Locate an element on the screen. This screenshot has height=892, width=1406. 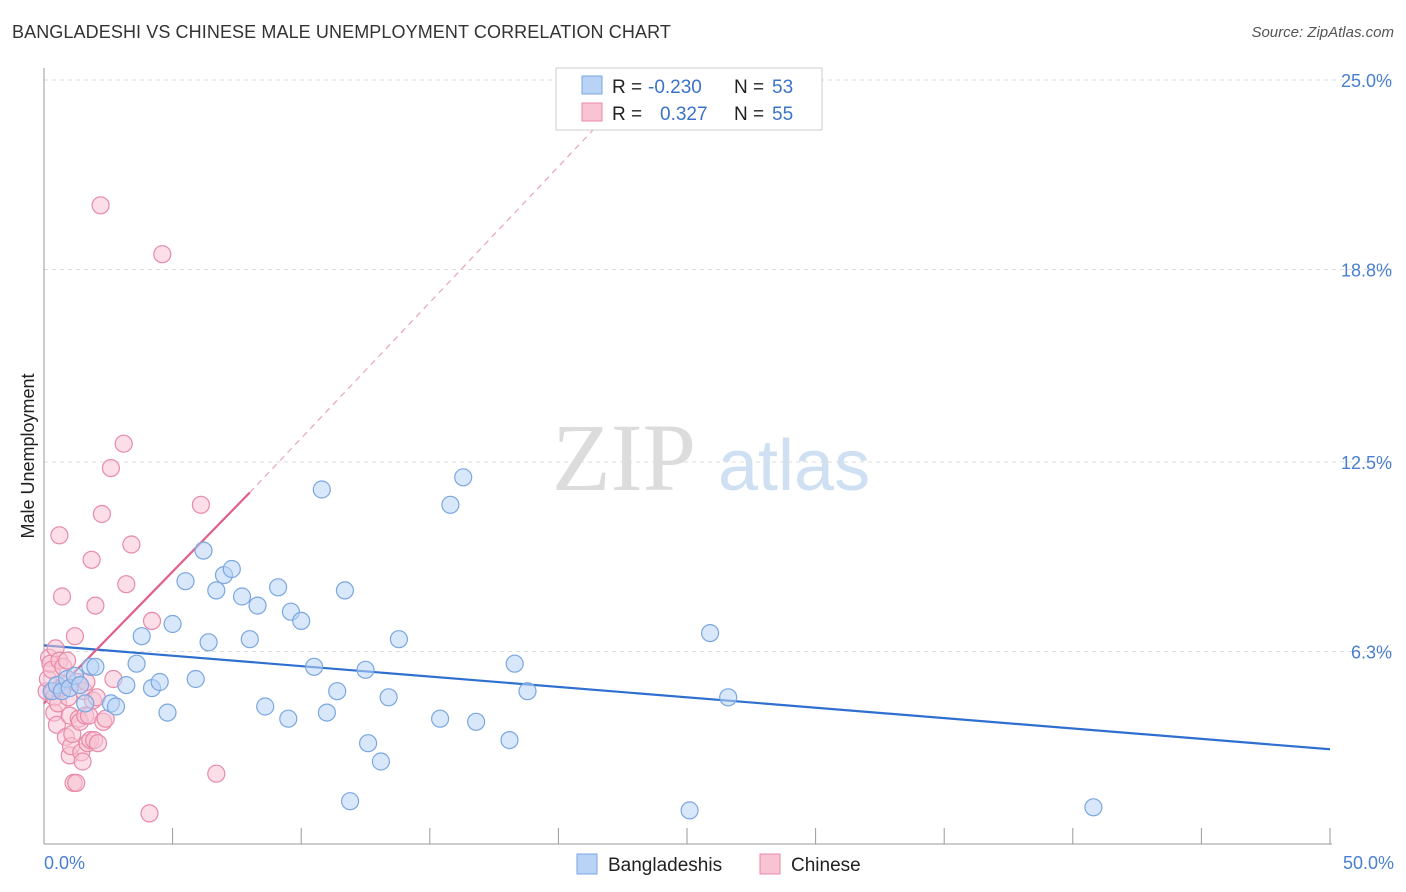
x-tick-label-end: 50.0% is located at coordinates (1368, 863).